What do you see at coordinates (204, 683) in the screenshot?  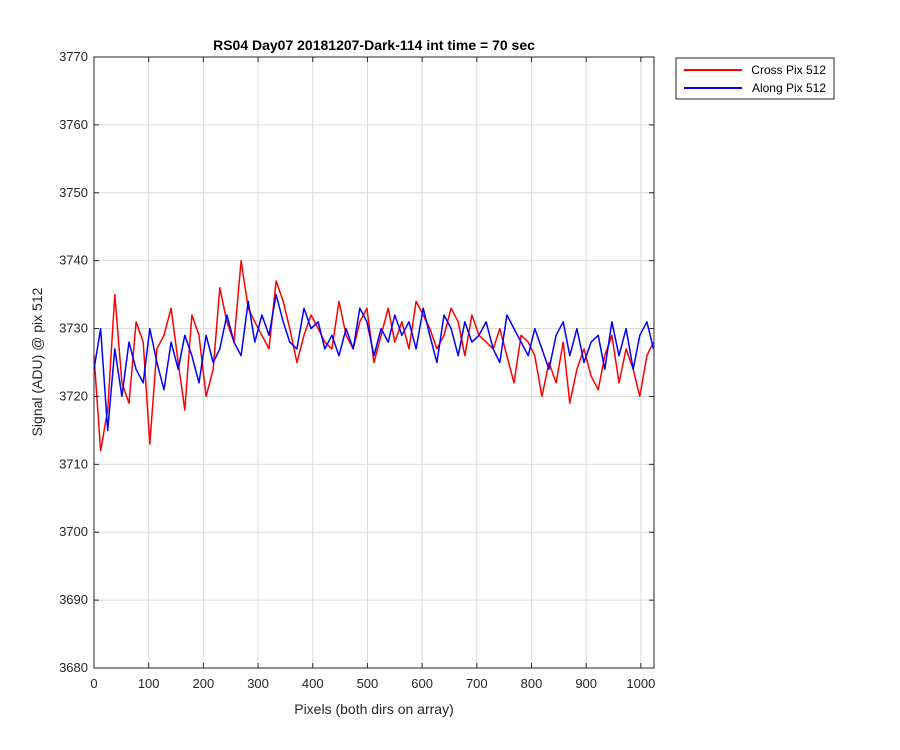 I see `x-tick-label: 200` at bounding box center [204, 683].